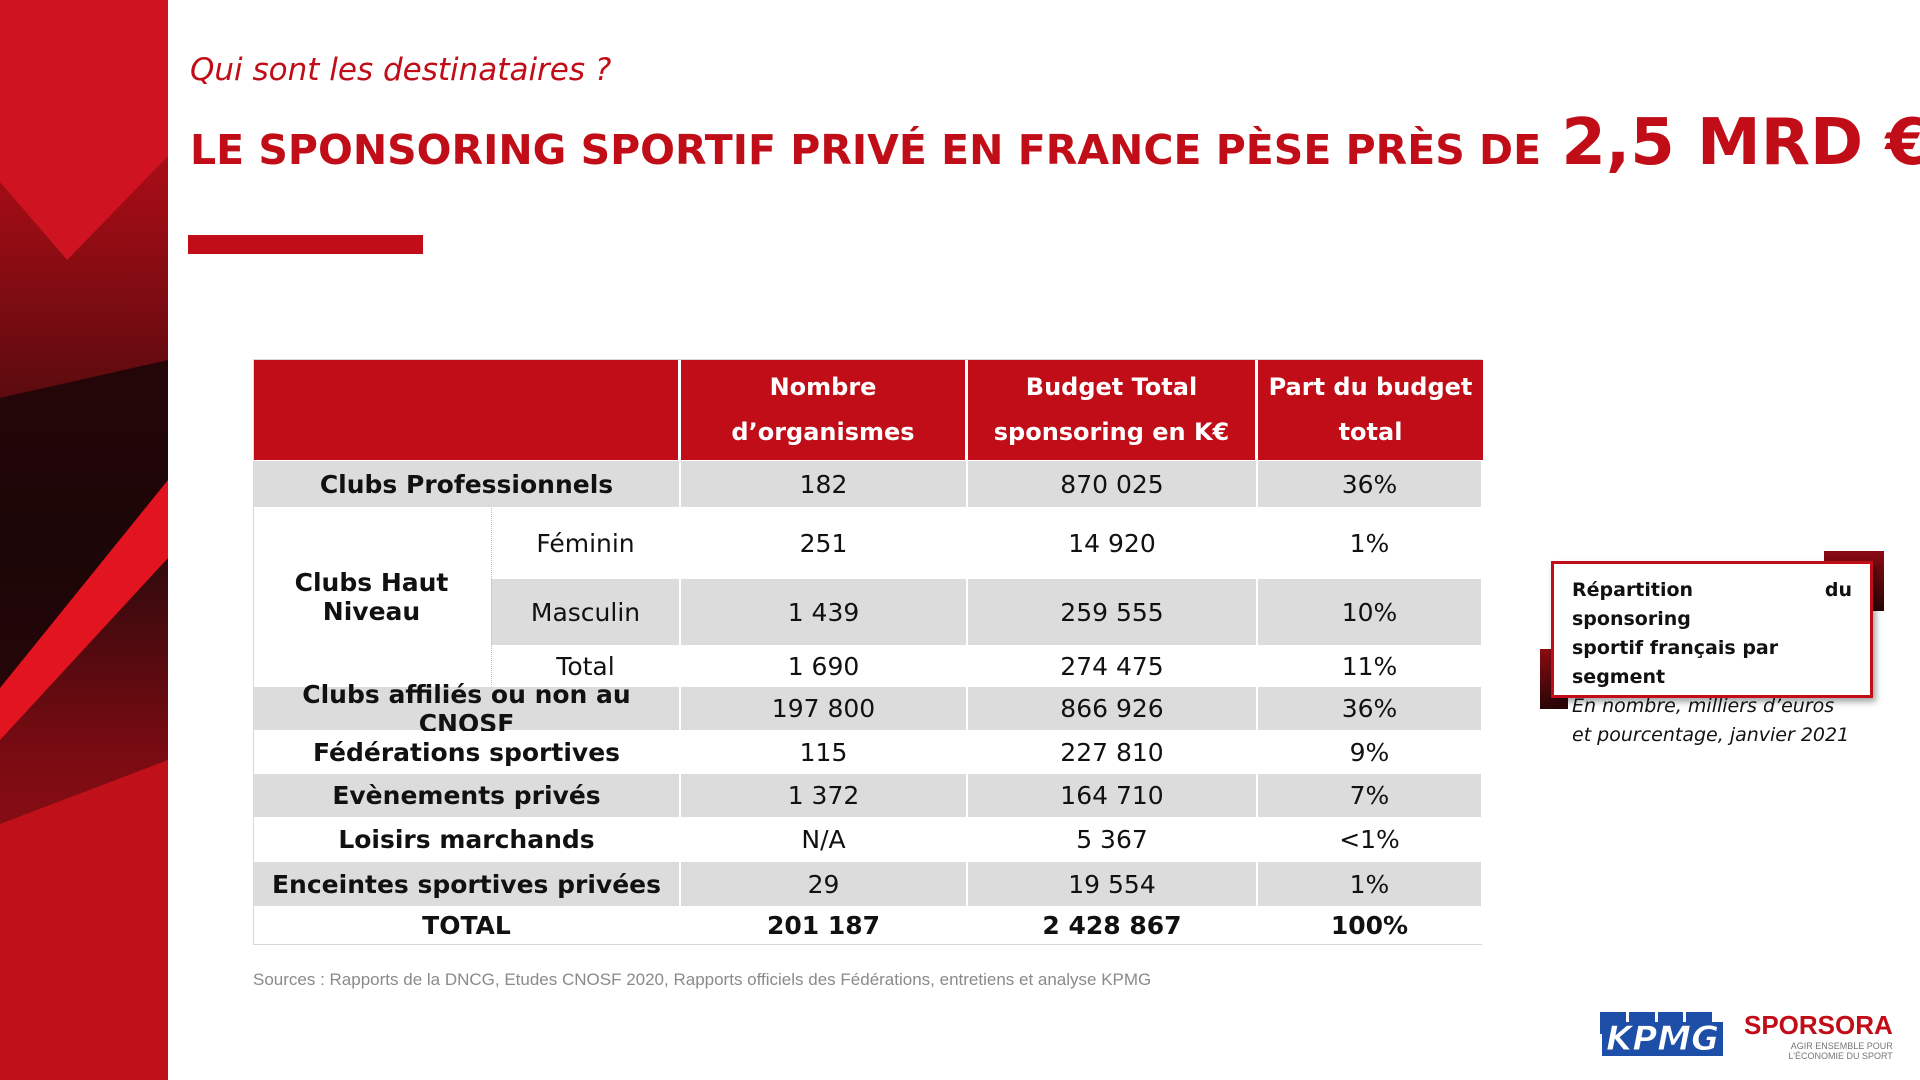 Image resolution: width=1920 pixels, height=1080 pixels. Describe the element at coordinates (1113, 884) in the screenshot. I see `cell-budget: 19 554` at that location.